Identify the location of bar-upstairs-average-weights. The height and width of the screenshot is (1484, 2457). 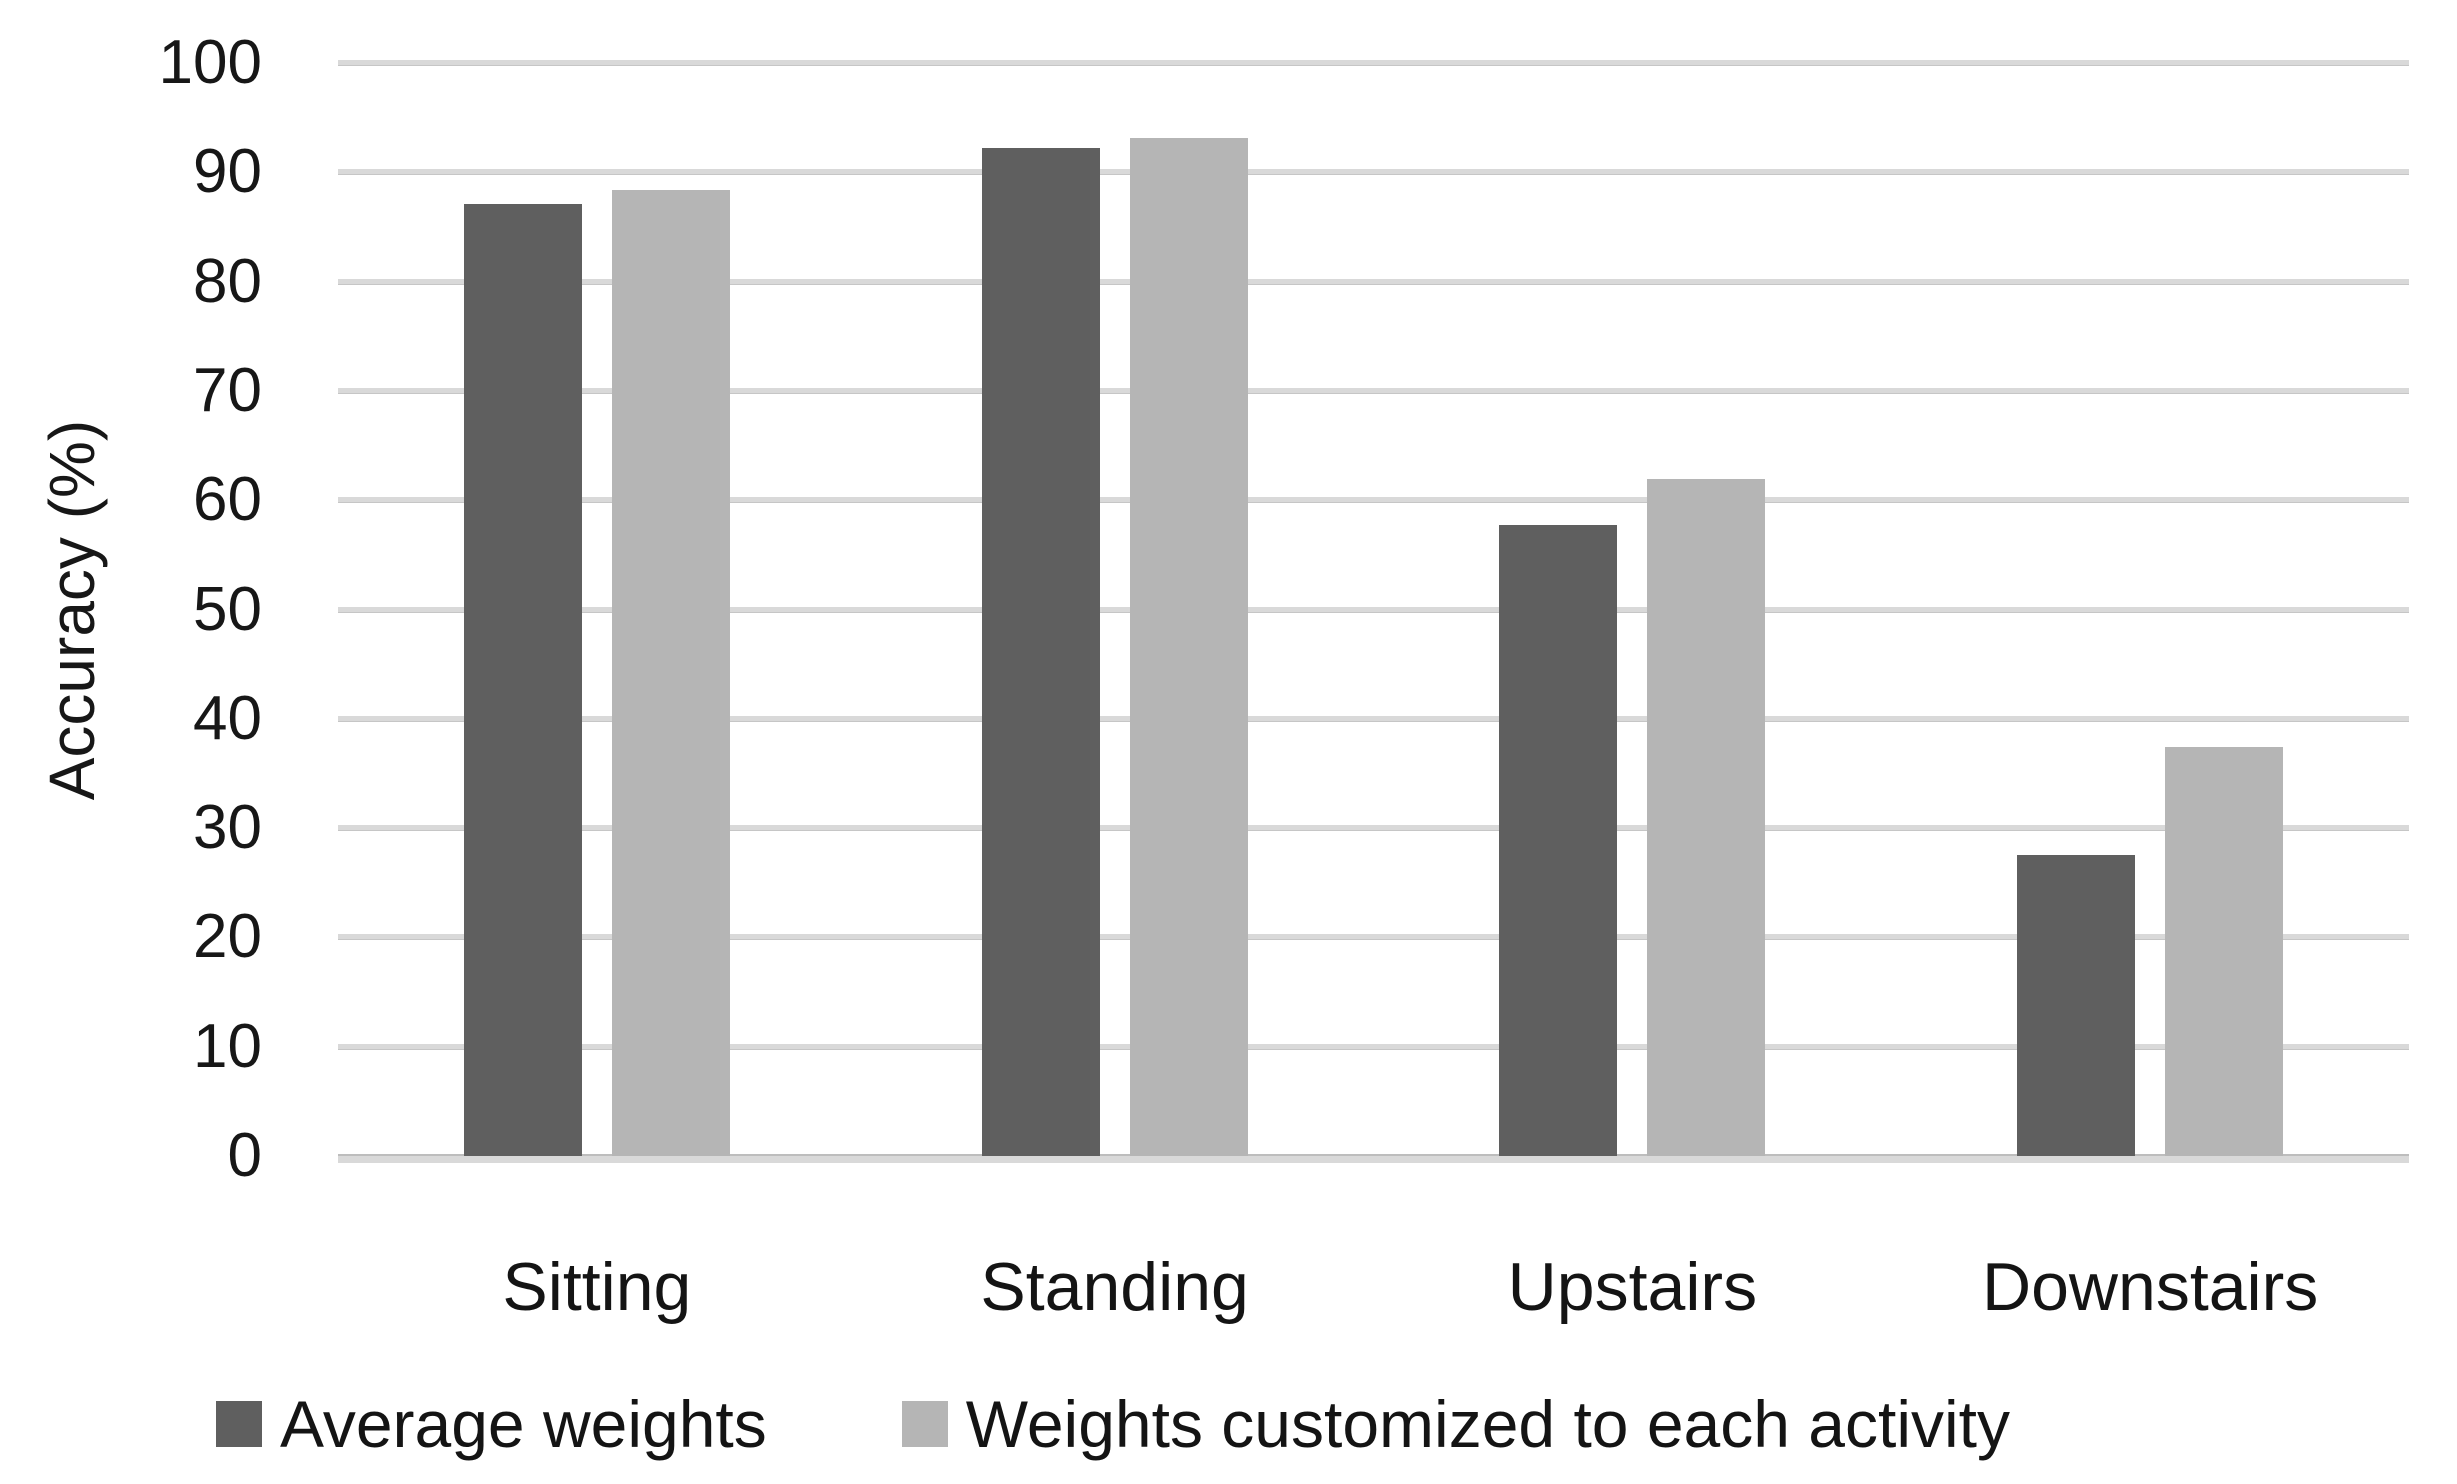
(1558, 840).